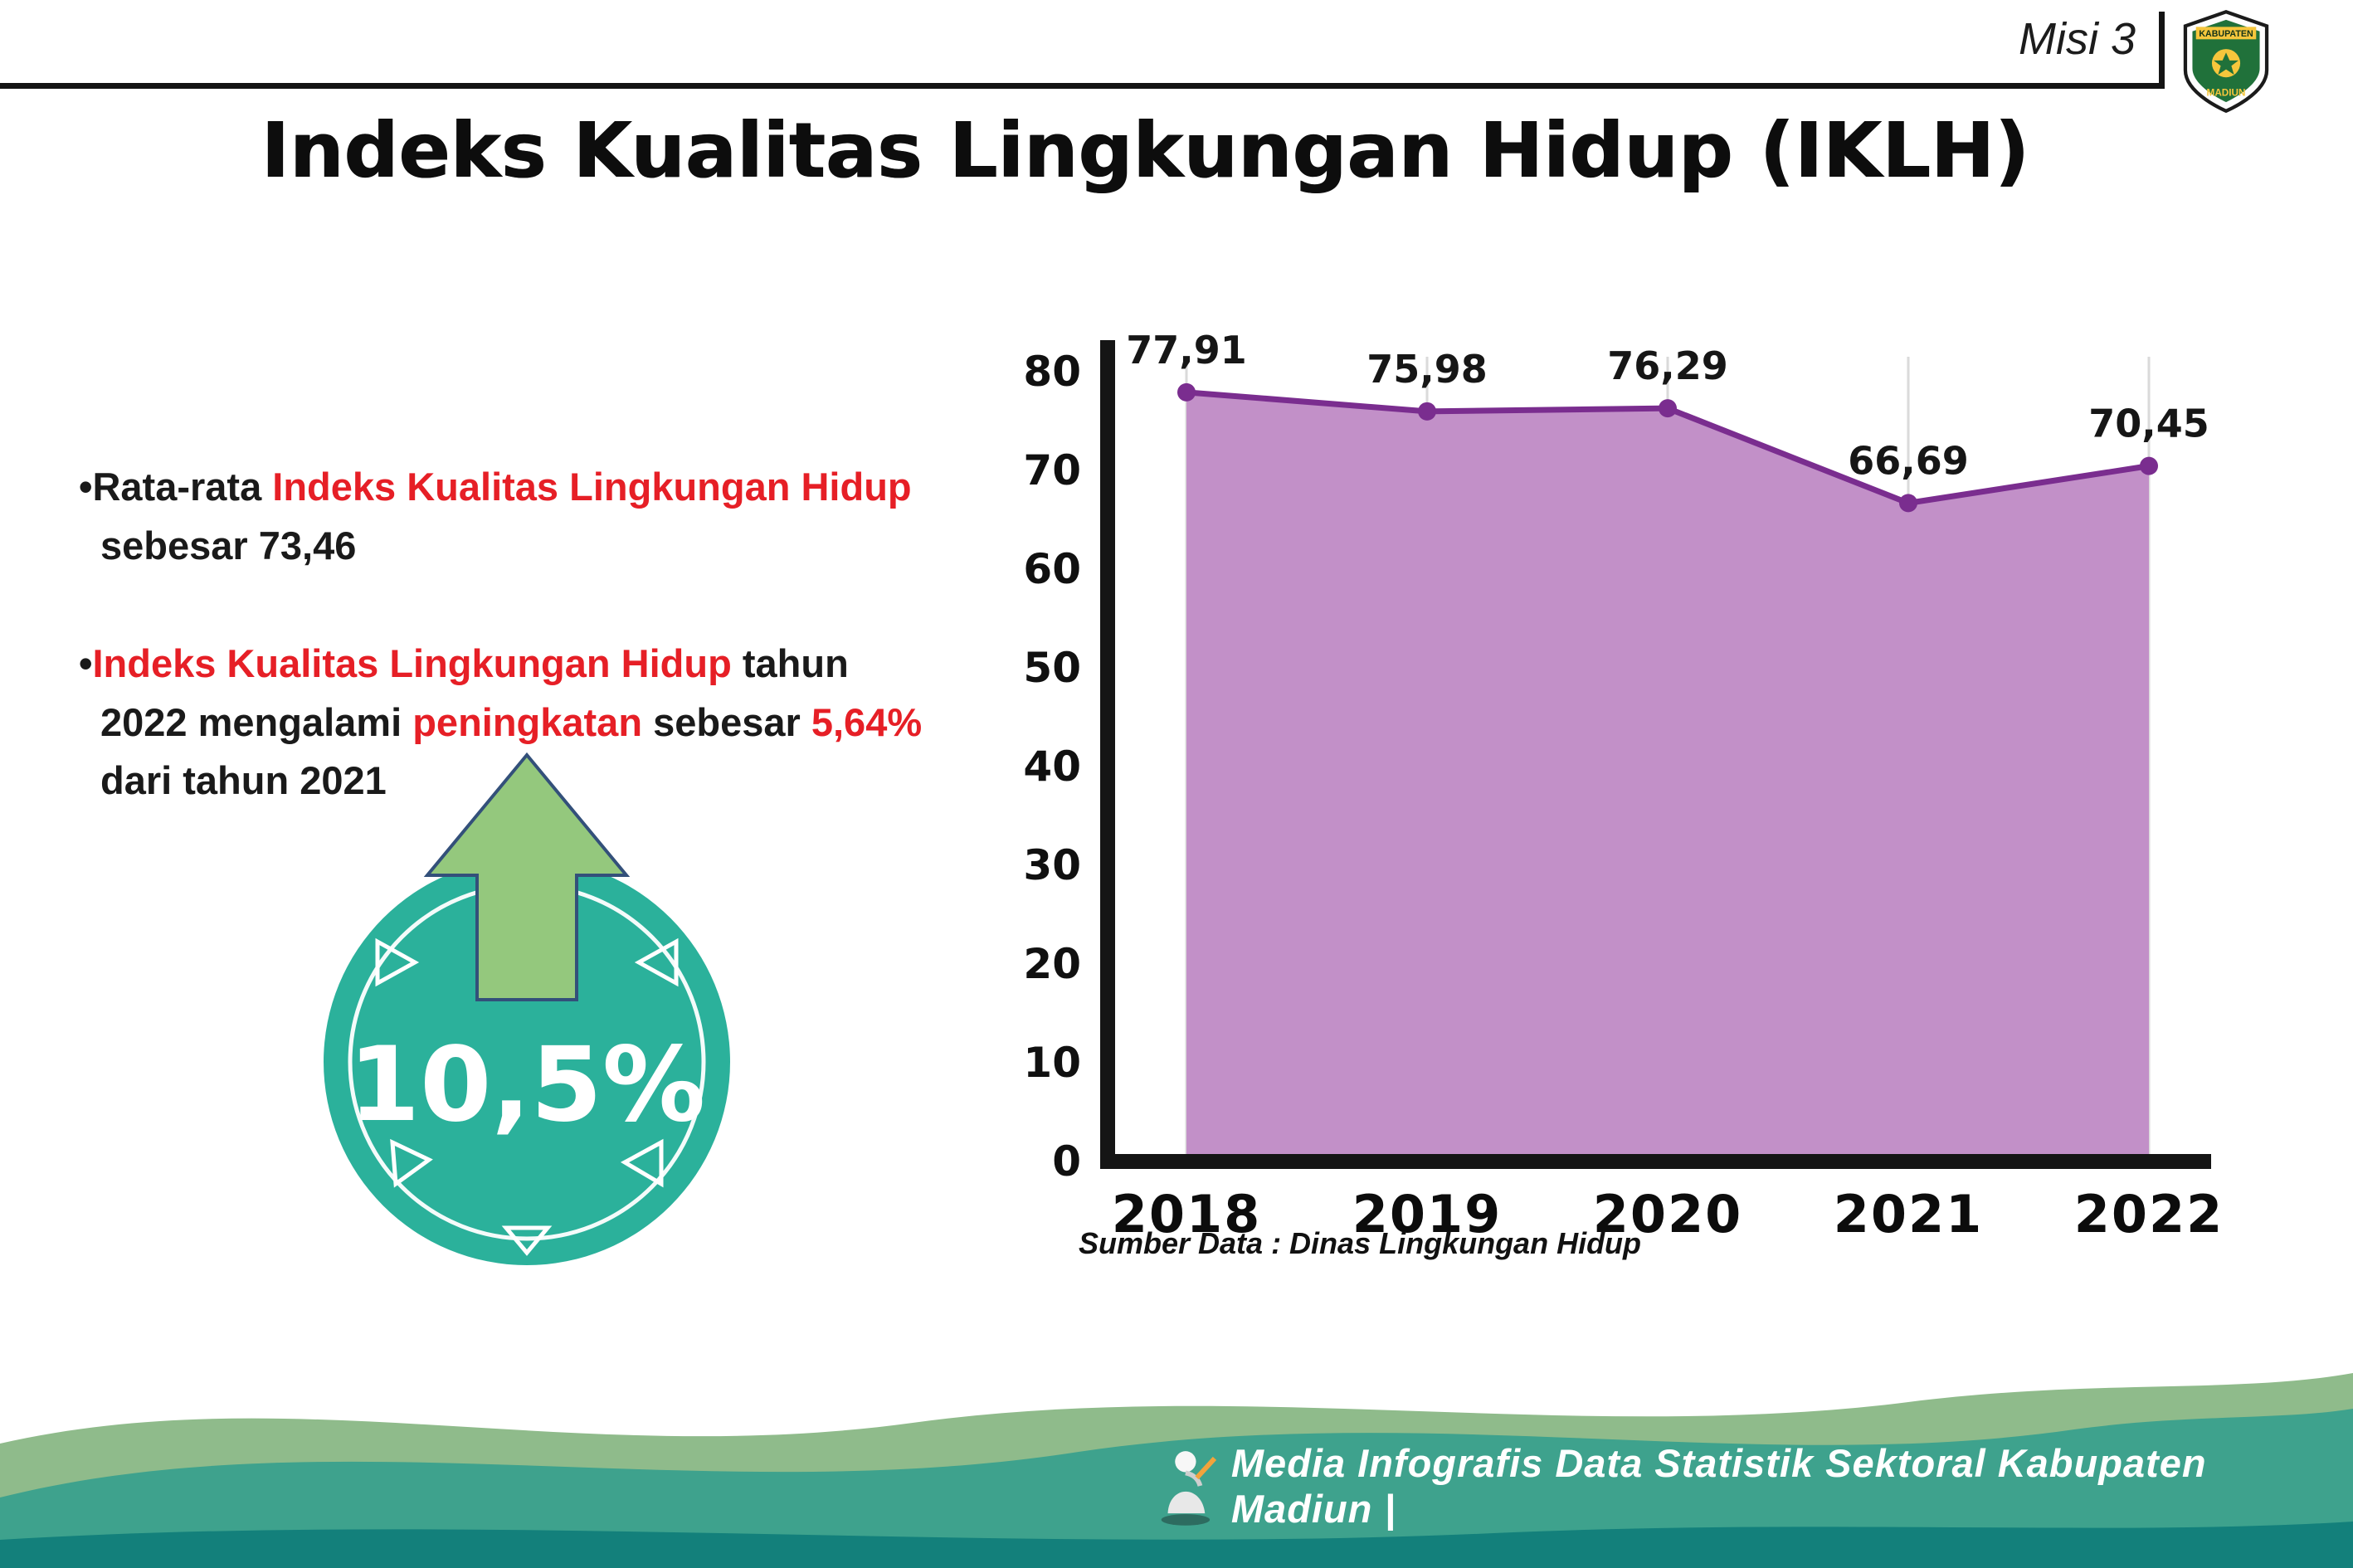 The height and width of the screenshot is (1568, 2353). What do you see at coordinates (2148, 424) in the screenshot?
I see `data-label: 70,45` at bounding box center [2148, 424].